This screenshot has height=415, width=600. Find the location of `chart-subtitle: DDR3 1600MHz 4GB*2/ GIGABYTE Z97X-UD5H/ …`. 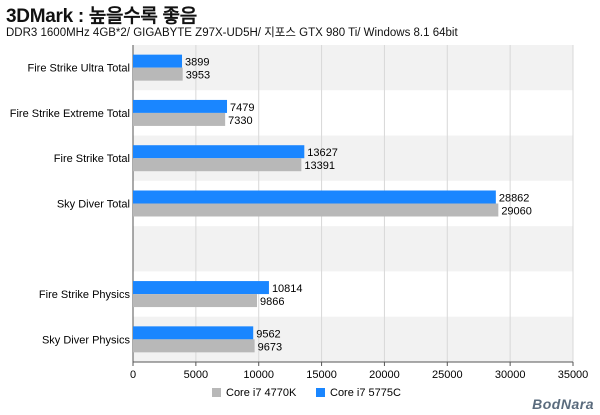

chart-subtitle: DDR3 1600MHz 4GB*2/ GIGABYTE Z97X-UD5H/ … is located at coordinates (232, 33).